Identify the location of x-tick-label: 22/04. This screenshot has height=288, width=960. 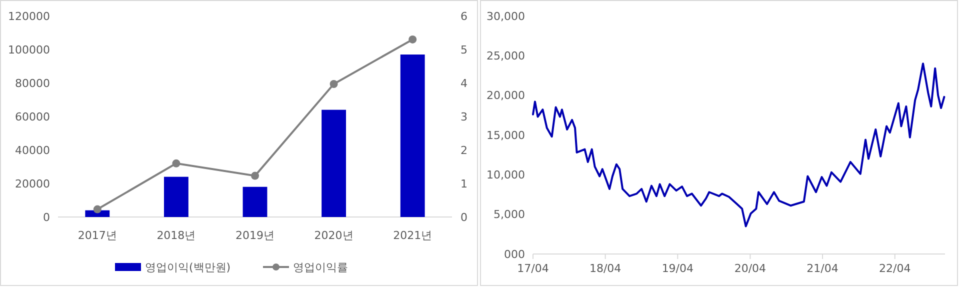
(895, 268).